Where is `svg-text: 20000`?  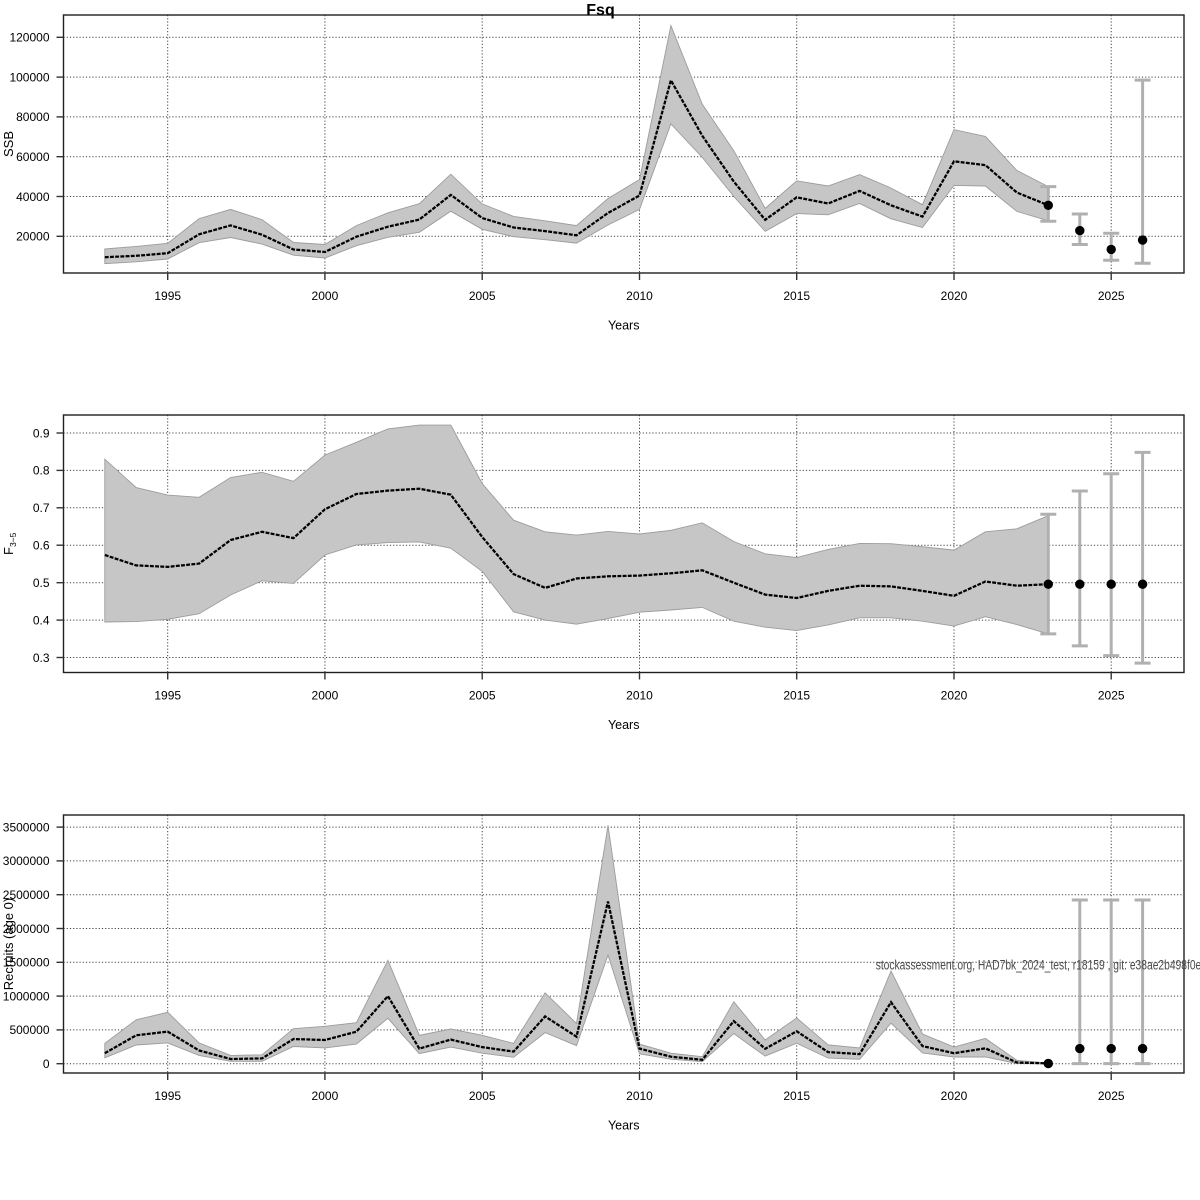
svg-text: 20000 is located at coordinates (33, 237).